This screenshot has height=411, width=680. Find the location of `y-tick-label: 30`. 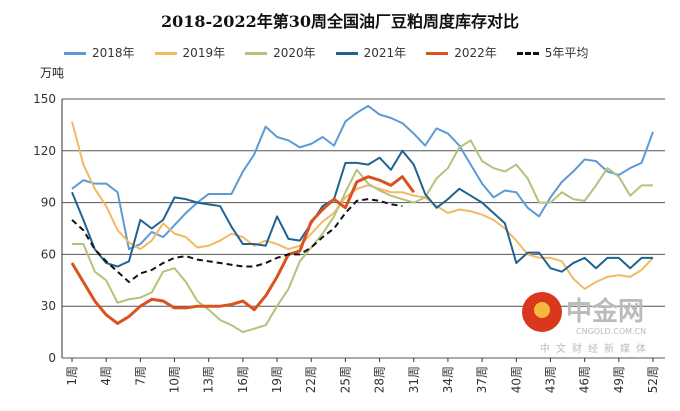

y-tick-label: 30 is located at coordinates (48, 306).